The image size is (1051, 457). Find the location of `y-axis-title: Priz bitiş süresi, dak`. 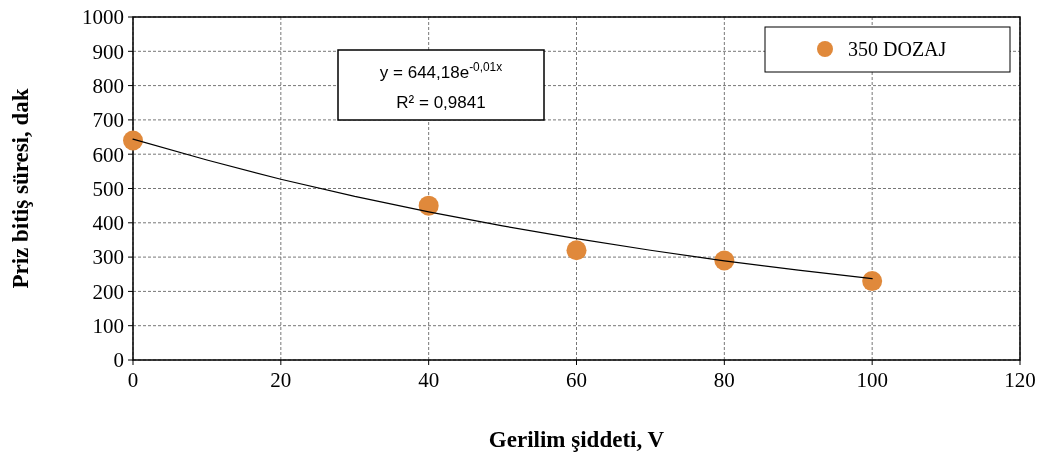

y-axis-title: Priz bitiş süresi, dak is located at coordinates (20, 188).